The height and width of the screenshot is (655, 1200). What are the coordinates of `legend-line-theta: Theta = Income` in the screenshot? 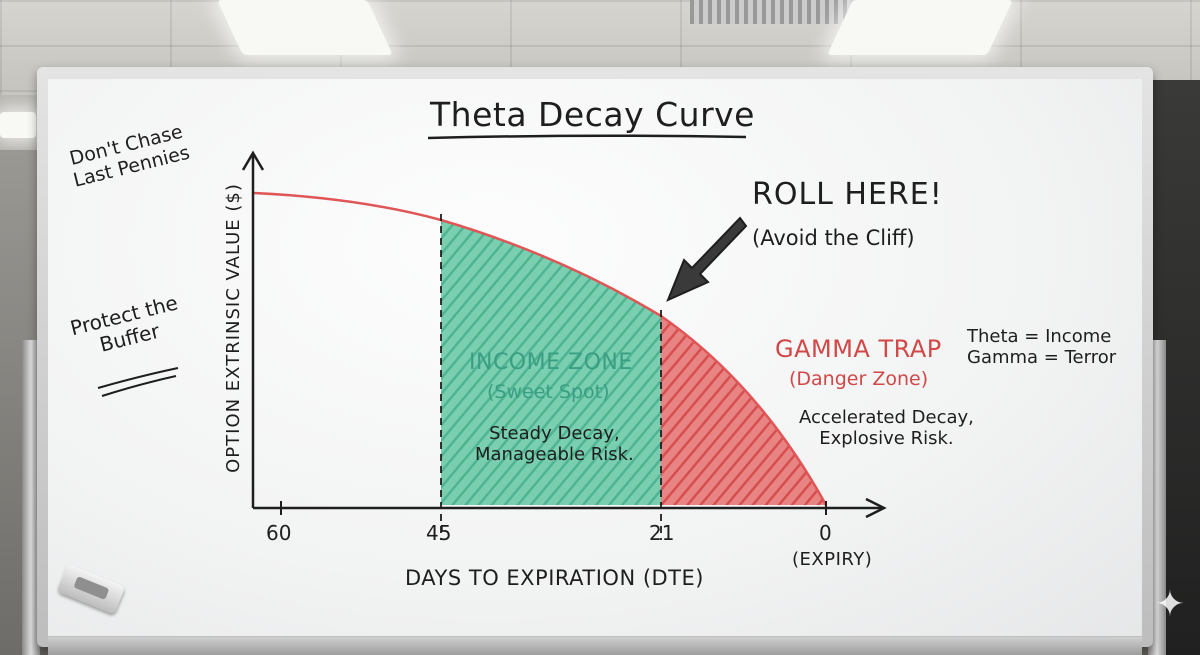 It's located at (1039, 336).